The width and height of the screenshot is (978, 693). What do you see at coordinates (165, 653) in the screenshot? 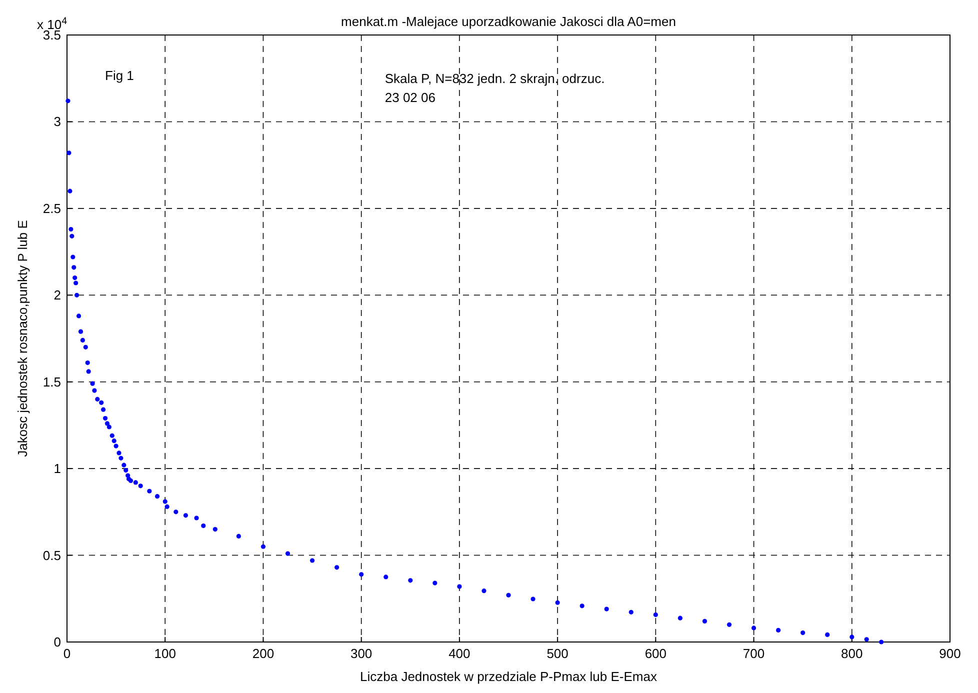
I see `x-tick-label: 100` at bounding box center [165, 653].